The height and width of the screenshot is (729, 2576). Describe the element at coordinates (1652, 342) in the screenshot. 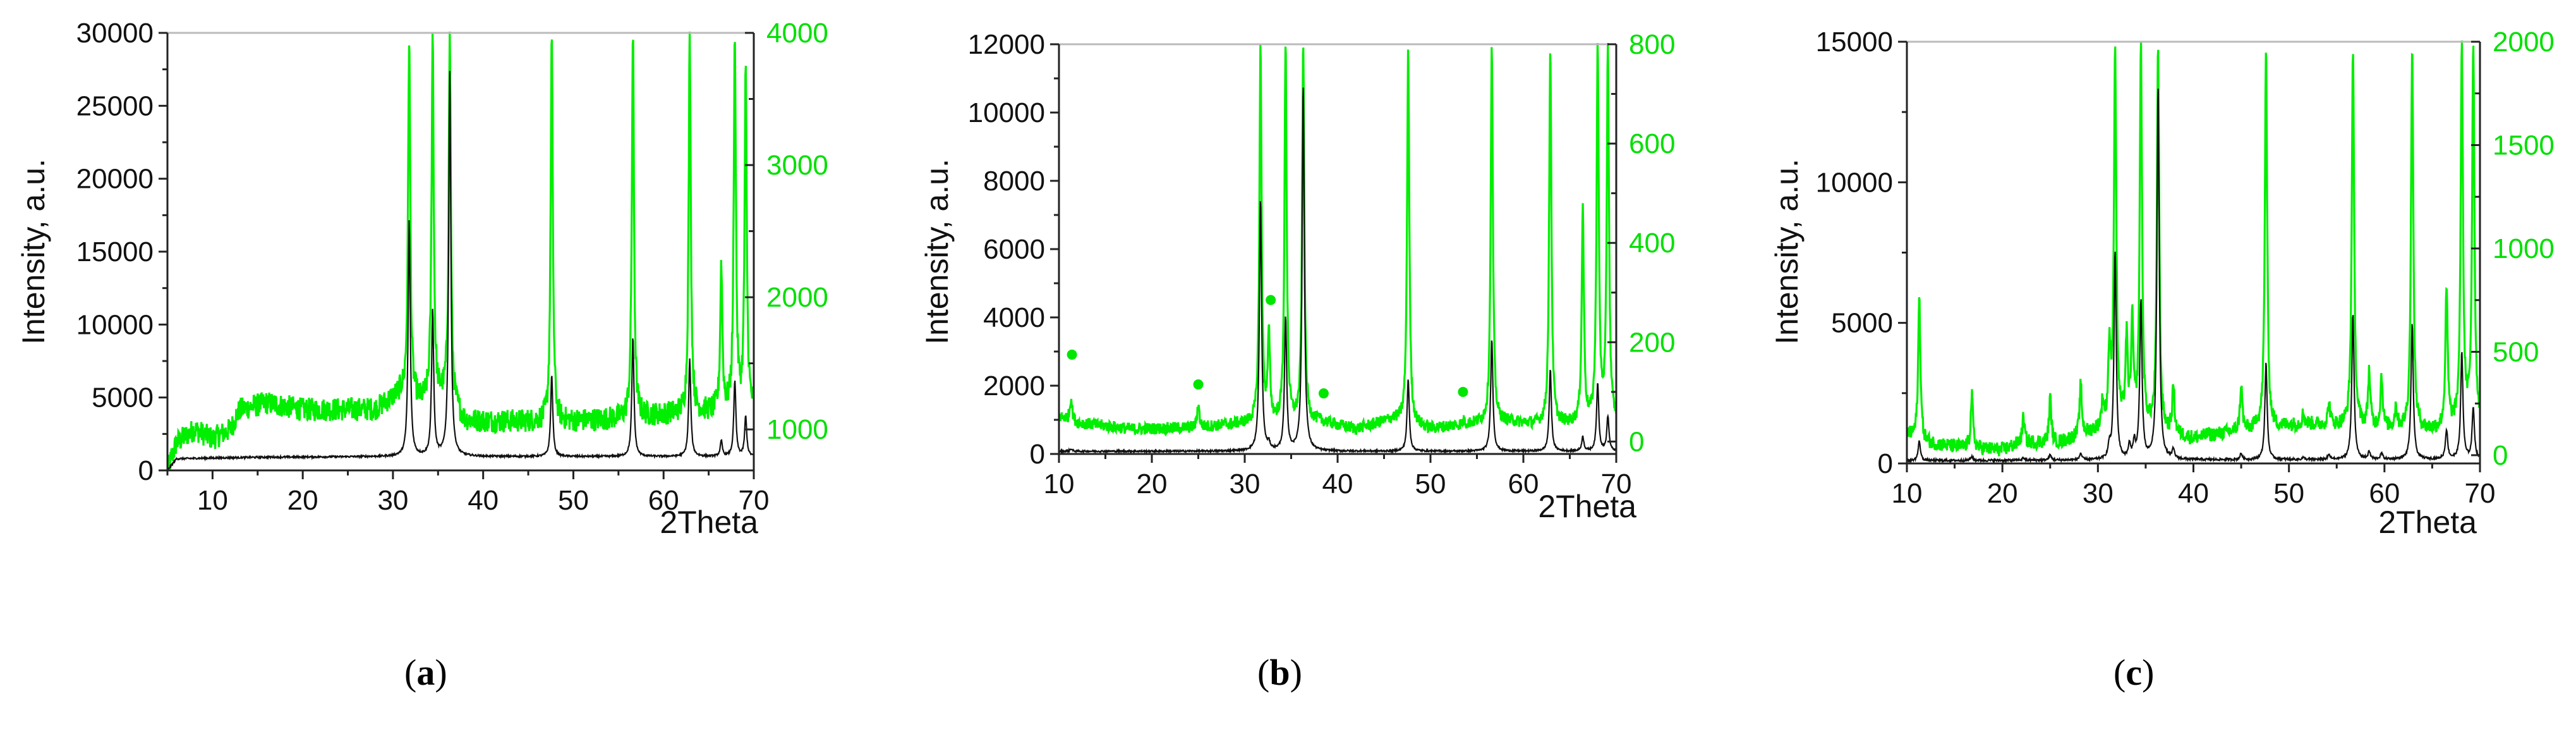

I see `y-right-tick-label: 200` at that location.